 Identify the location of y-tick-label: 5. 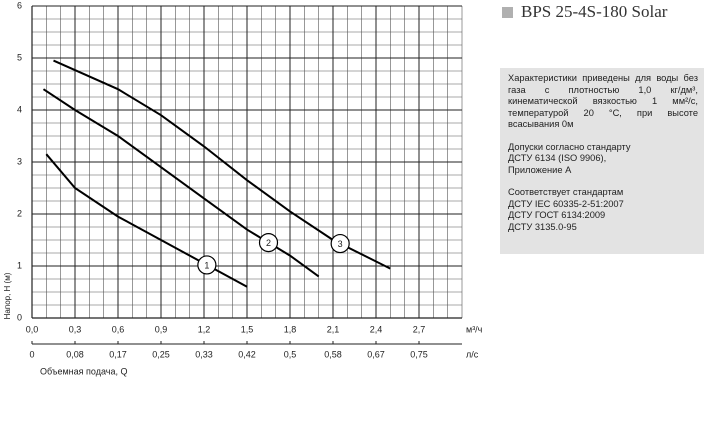
(19, 57).